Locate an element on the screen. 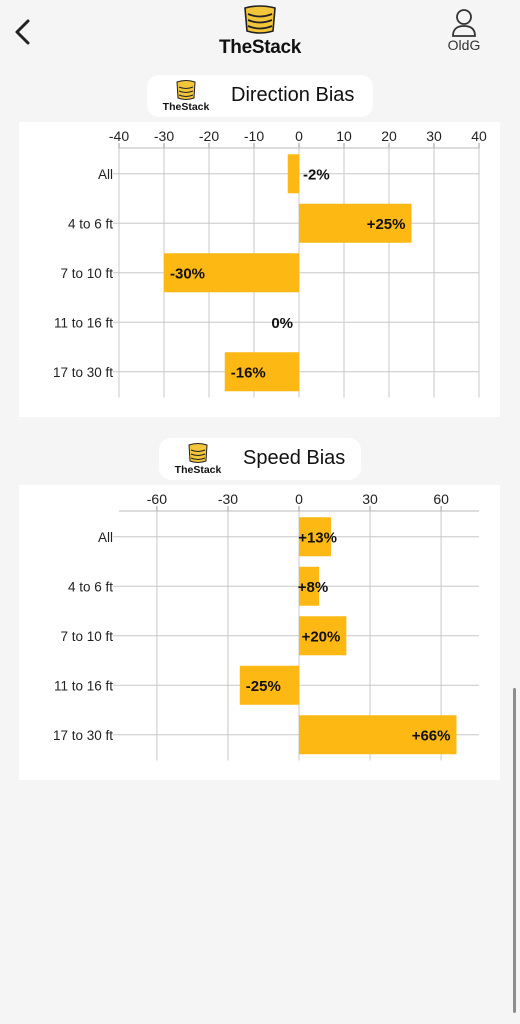 This screenshot has width=520, height=1024. direction-tick-label: 0 is located at coordinates (299, 136).